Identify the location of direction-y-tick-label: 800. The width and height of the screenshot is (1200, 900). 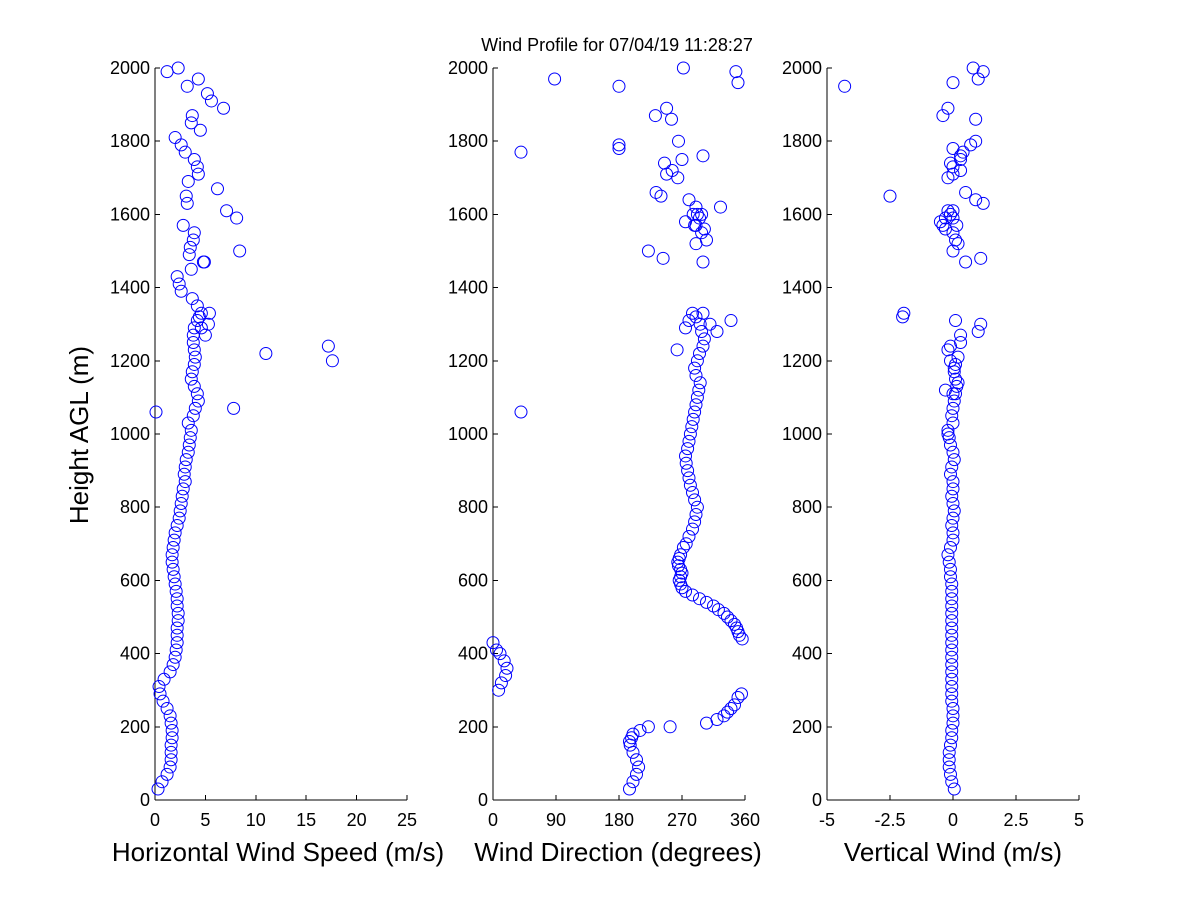
(473, 507).